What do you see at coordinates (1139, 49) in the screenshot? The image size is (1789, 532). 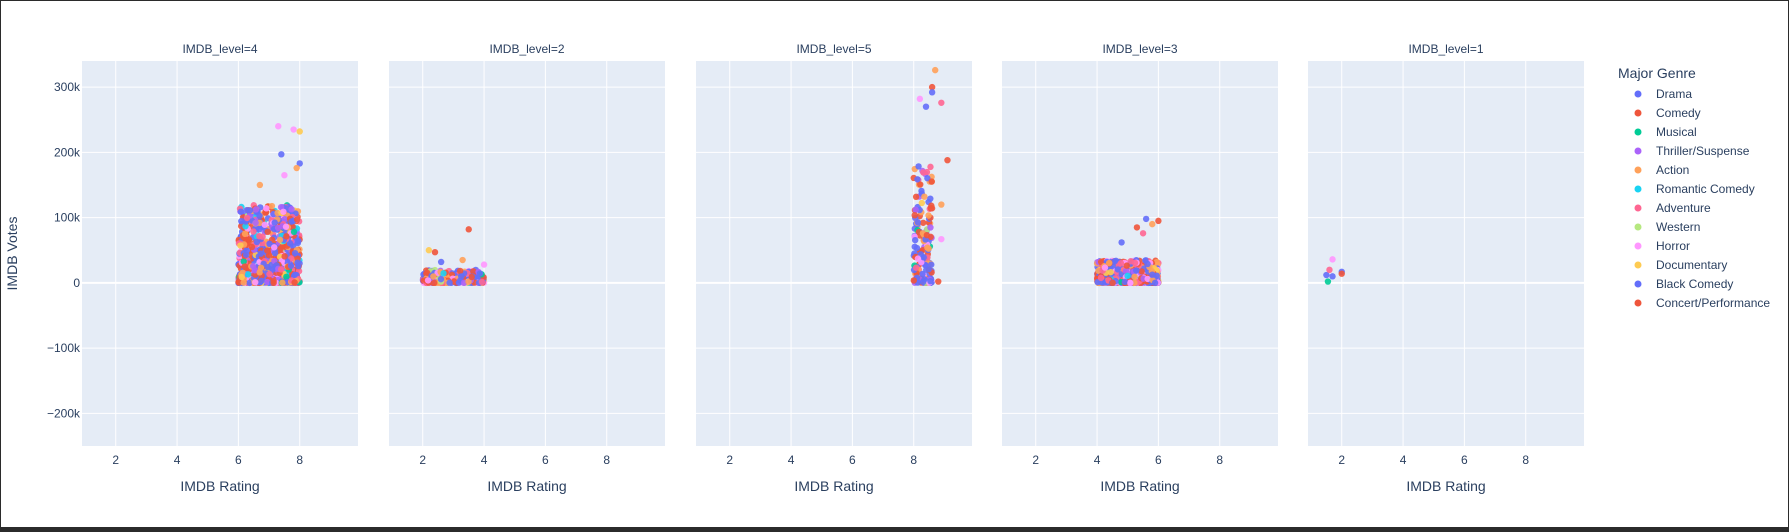 I see `facet-title: IMDB_level=3` at bounding box center [1139, 49].